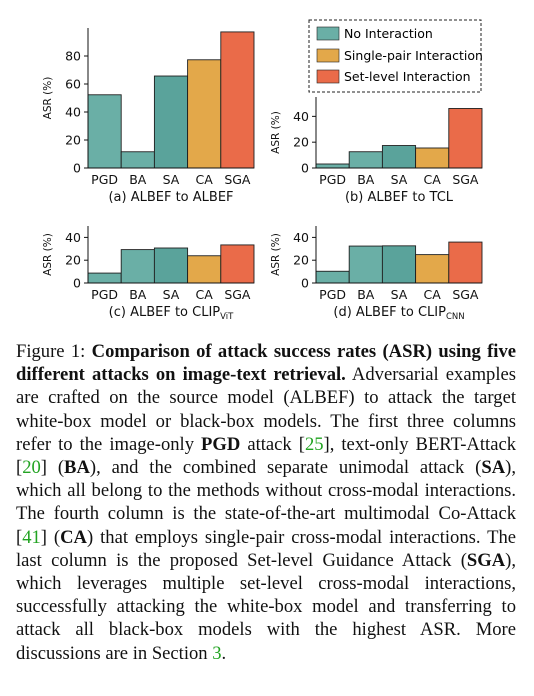 Image resolution: width=534 pixels, height=696 pixels. What do you see at coordinates (171, 313) in the screenshot?
I see `panel-title: (c) ALBEF to CLIPViT` at bounding box center [171, 313].